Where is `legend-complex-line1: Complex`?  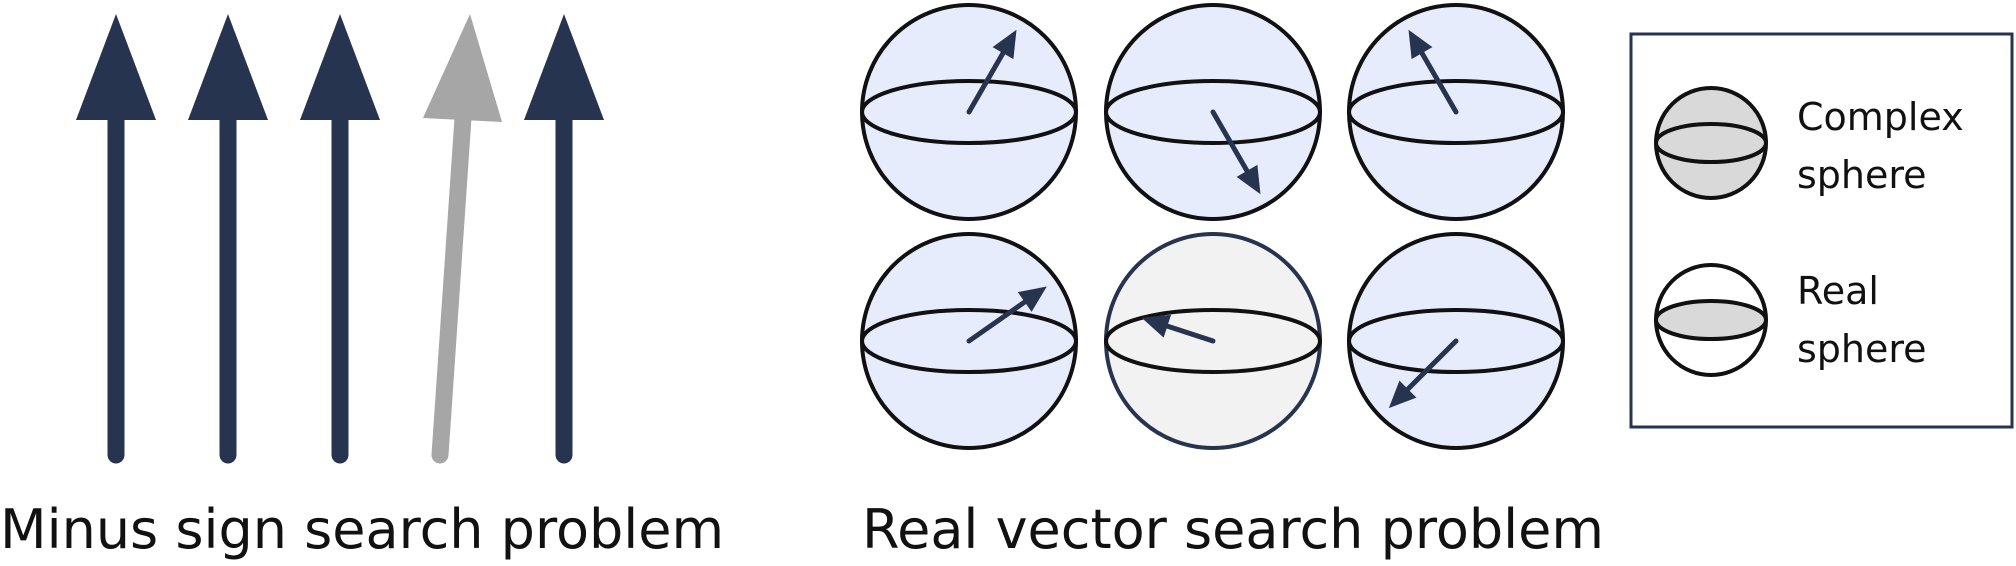 legend-complex-line1: Complex is located at coordinates (1880, 117).